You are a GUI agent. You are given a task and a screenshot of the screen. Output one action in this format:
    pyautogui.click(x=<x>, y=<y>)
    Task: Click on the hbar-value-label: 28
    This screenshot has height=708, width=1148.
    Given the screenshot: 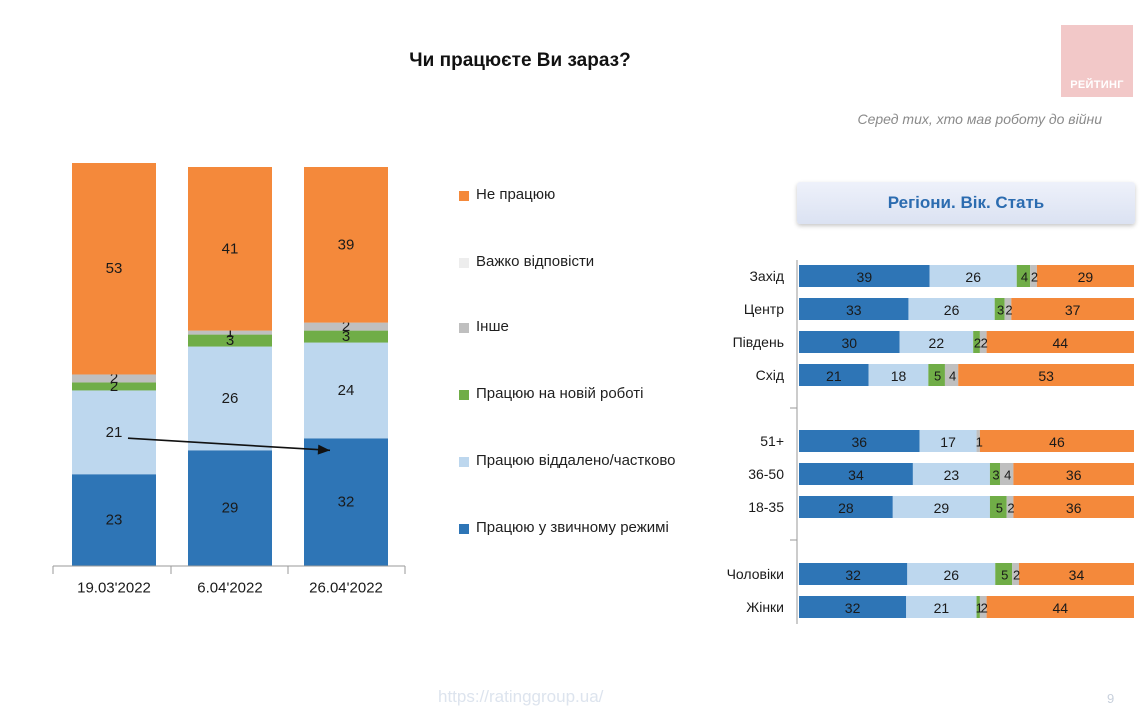 What is the action you would take?
    pyautogui.click(x=846, y=508)
    